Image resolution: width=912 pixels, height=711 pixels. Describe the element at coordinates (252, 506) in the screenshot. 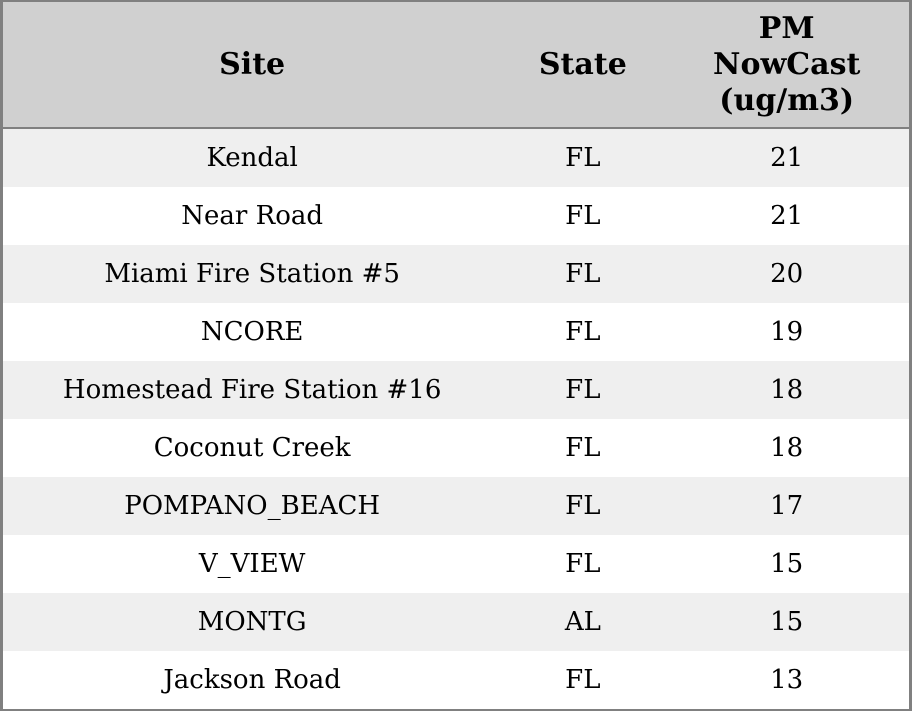

I see `site-cell: POMPANO_BEACH` at that location.